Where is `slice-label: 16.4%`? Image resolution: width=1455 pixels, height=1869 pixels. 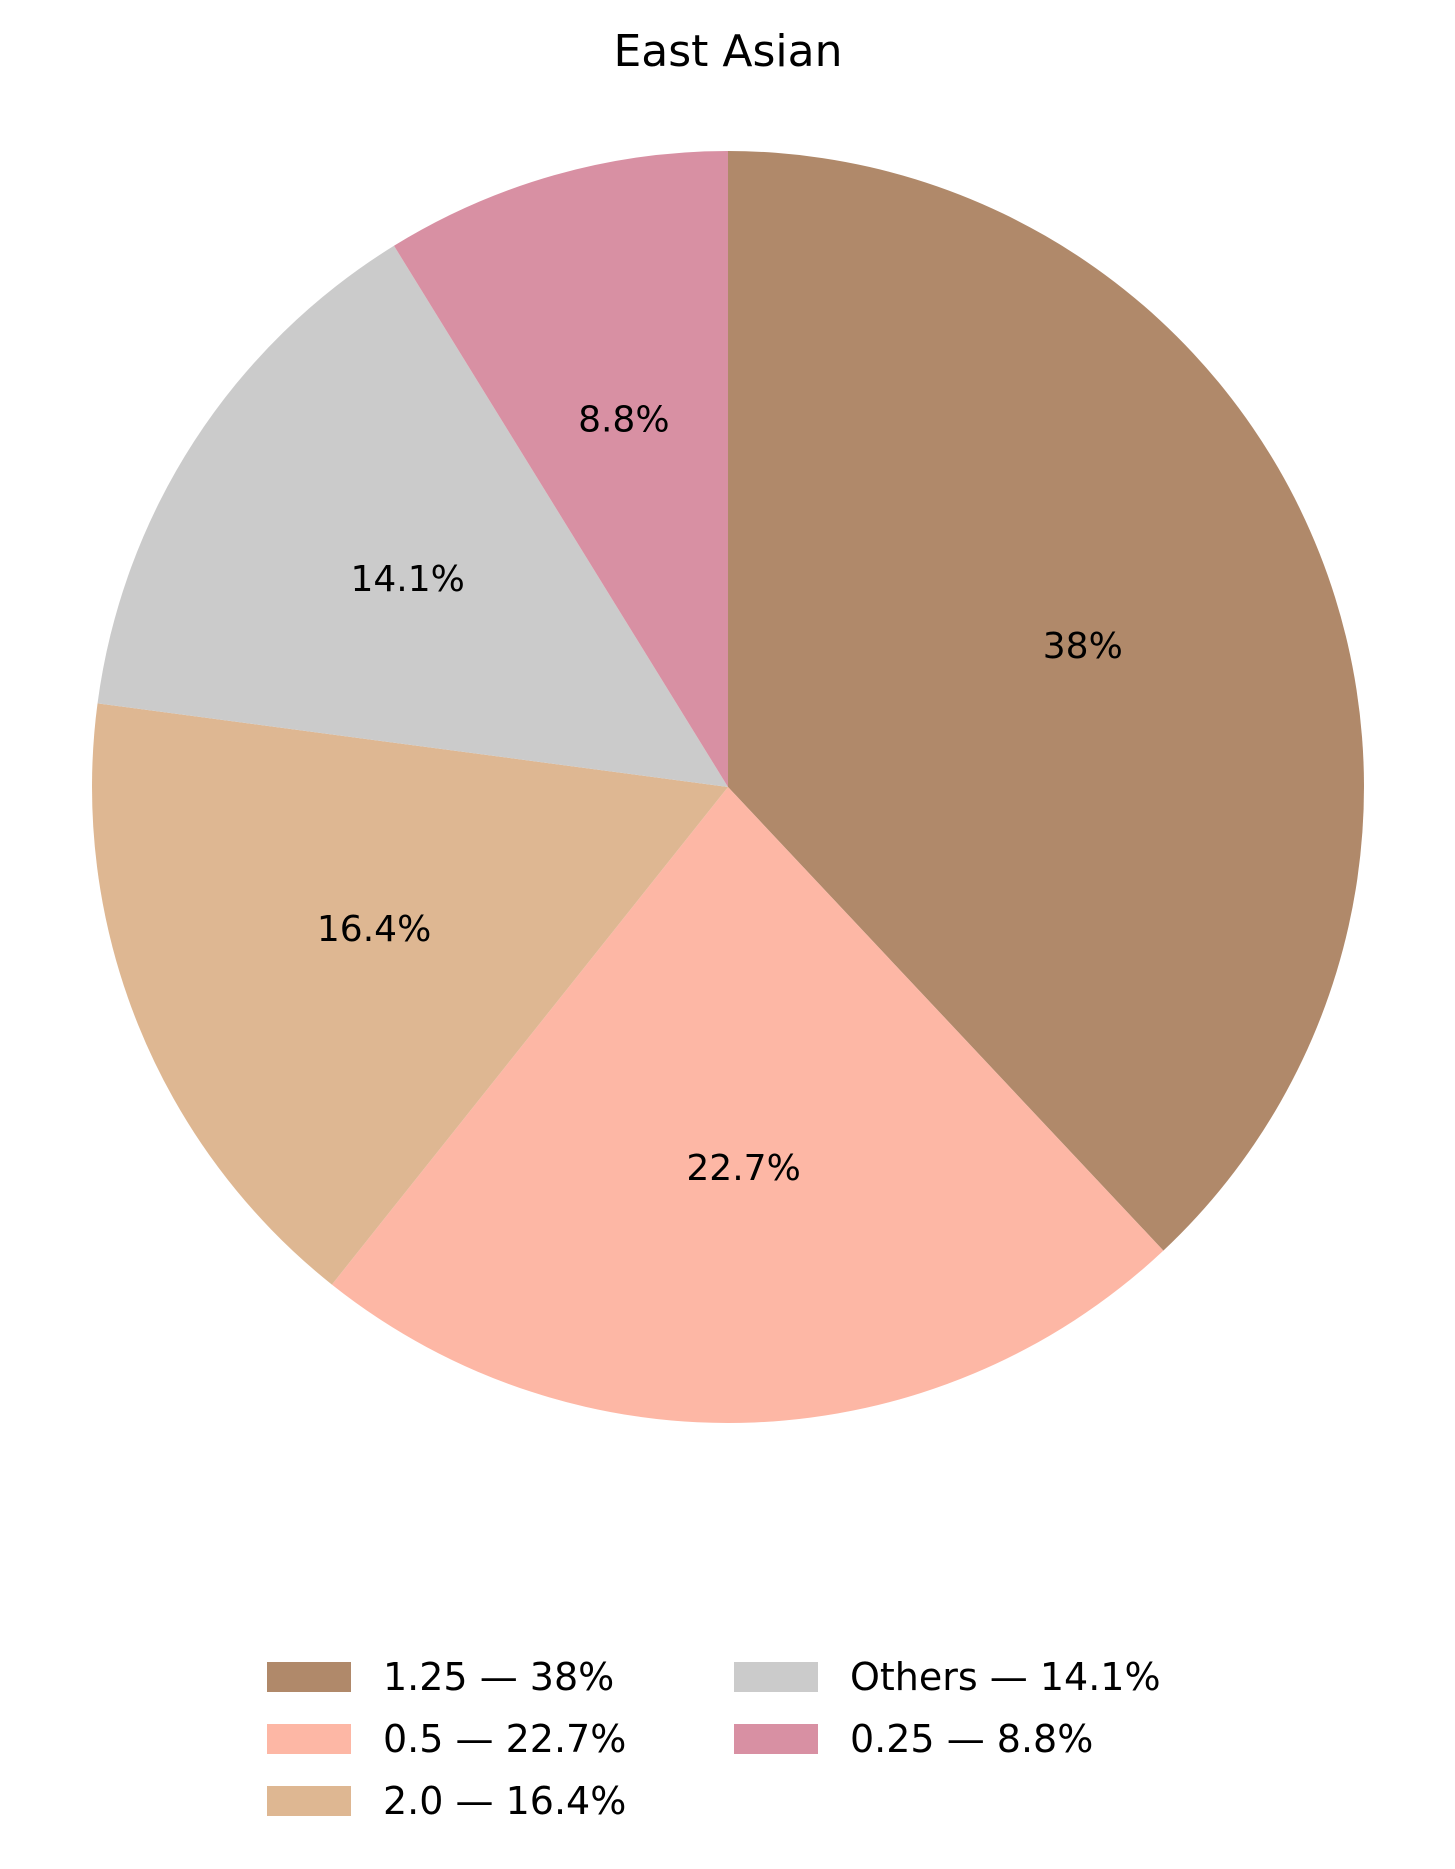 slice-label: 16.4% is located at coordinates (374, 929).